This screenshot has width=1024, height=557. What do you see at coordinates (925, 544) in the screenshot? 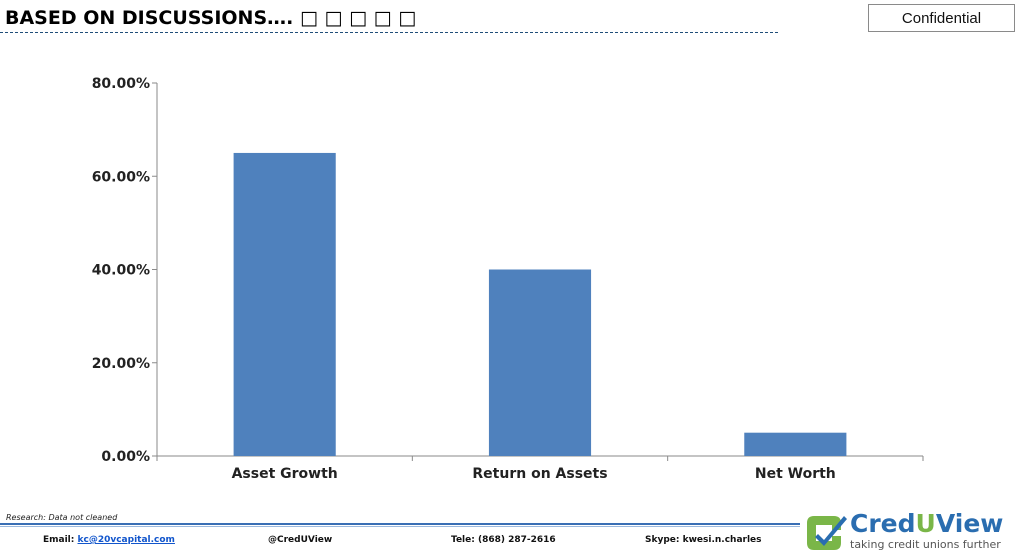
I see `logo-tagline: taking credit unions further` at bounding box center [925, 544].